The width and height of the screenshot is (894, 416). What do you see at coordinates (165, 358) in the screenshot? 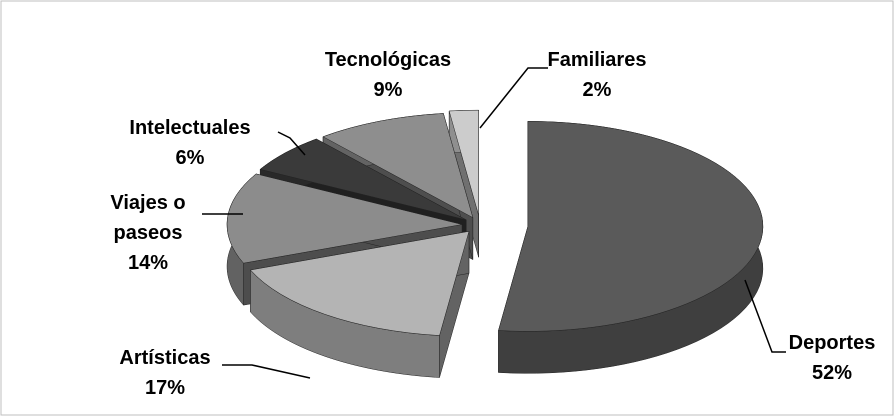
I see `category-label: Artísticas` at bounding box center [165, 358].